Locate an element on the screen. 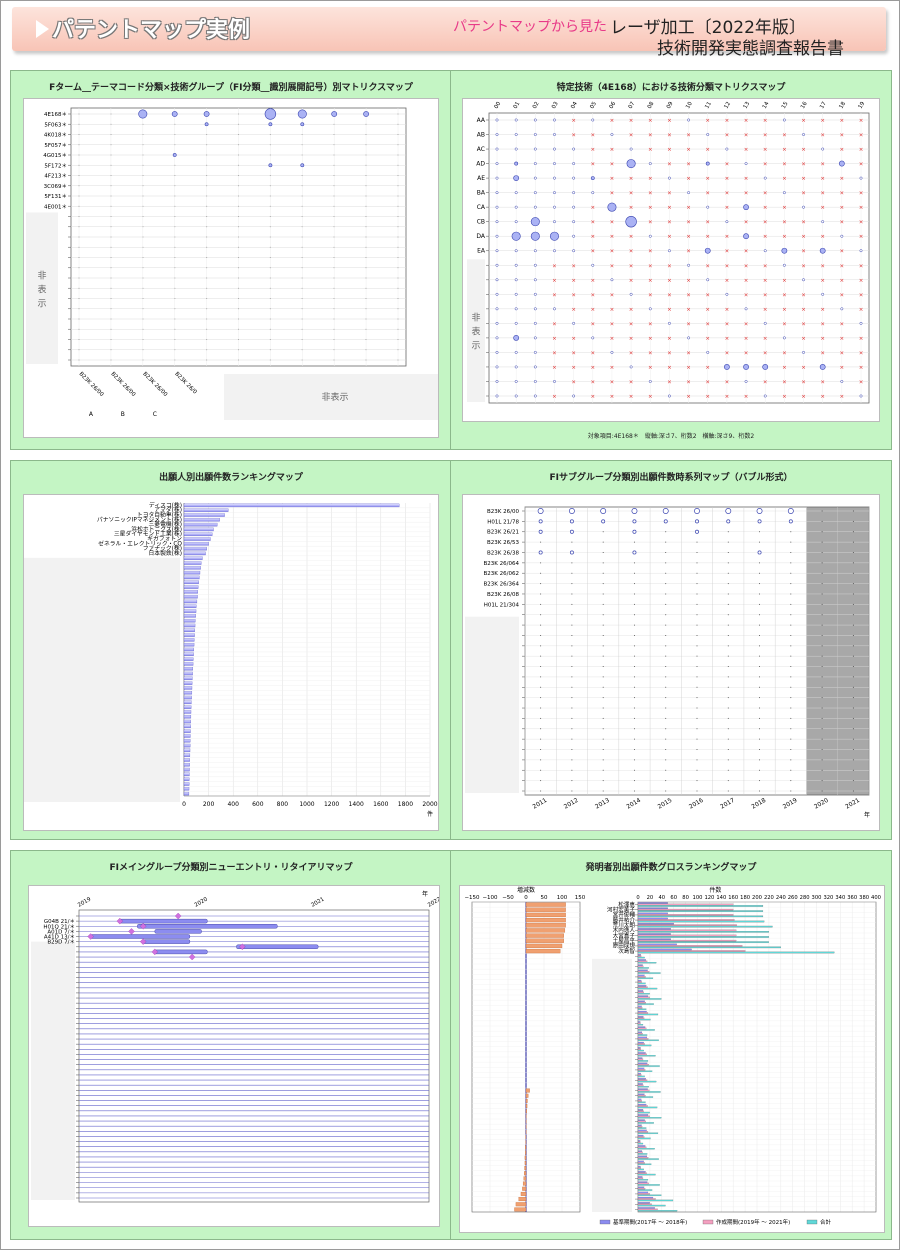 The image size is (900, 1250). right-axis-label: 件数 is located at coordinates (715, 890).